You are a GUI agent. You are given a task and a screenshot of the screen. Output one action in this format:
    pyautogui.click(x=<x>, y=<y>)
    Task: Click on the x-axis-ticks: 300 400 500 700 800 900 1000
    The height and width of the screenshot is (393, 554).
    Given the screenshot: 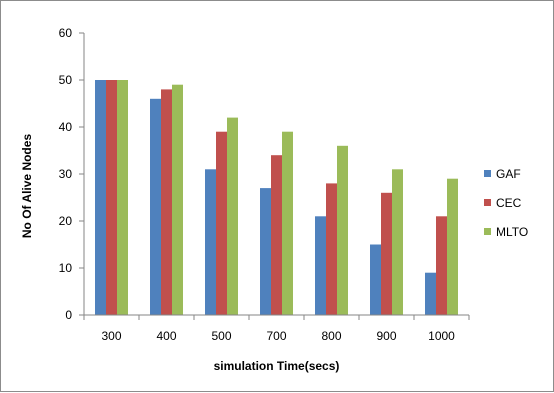 What is the action you would take?
    pyautogui.click(x=276, y=329)
    